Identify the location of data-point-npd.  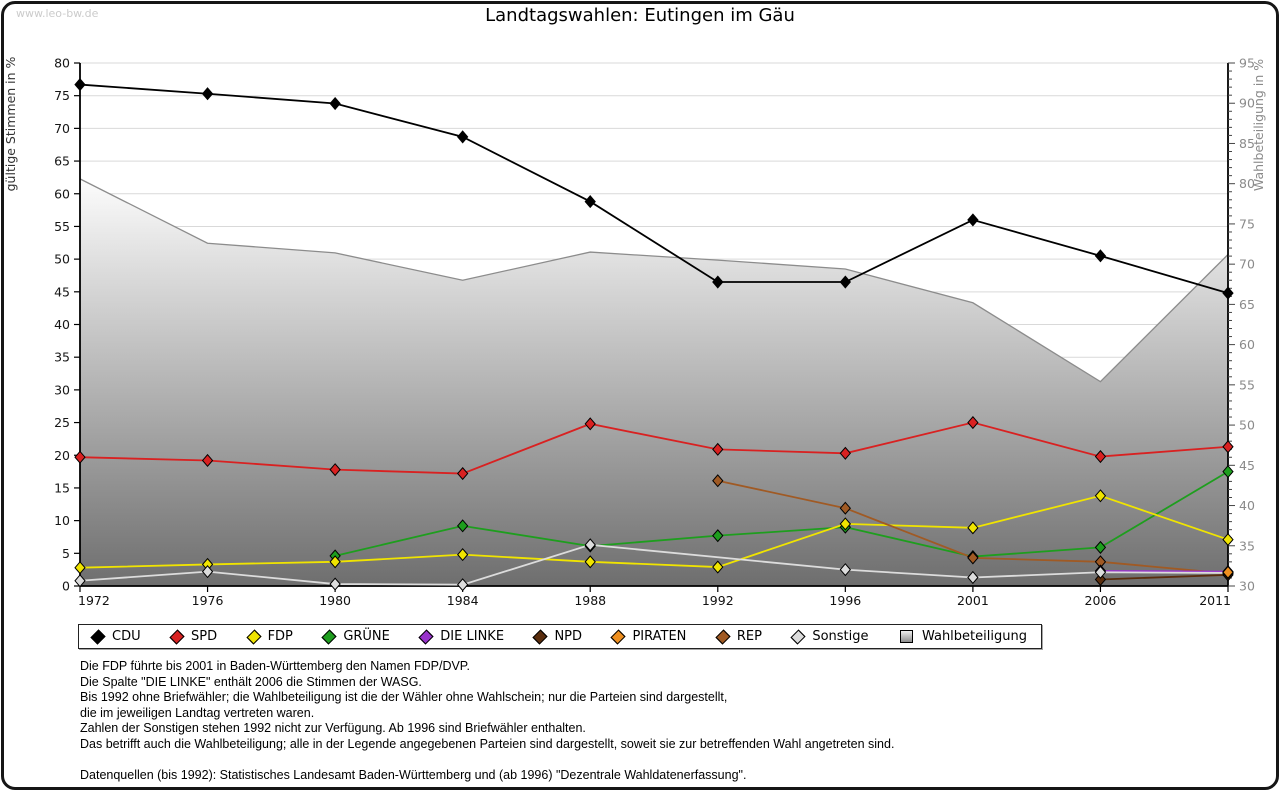
(1100, 579).